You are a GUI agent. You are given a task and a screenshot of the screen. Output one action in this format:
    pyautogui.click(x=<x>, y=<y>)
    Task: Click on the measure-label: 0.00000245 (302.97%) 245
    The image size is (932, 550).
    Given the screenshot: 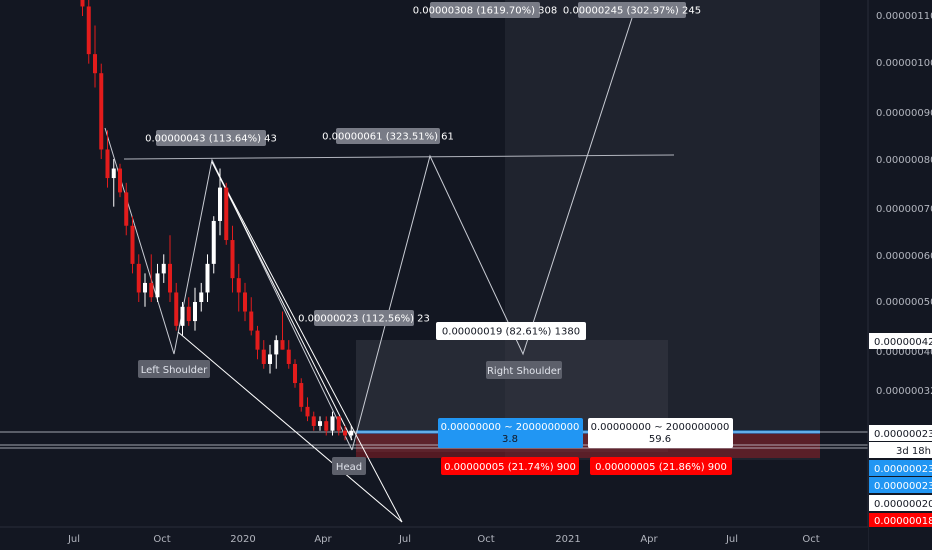 What is the action you would take?
    pyautogui.click(x=632, y=10)
    